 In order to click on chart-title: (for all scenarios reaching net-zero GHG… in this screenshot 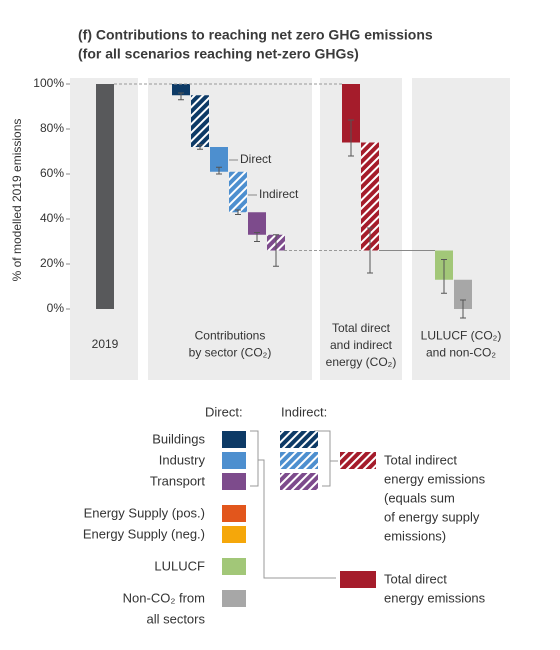, I will do `click(218, 54)`.